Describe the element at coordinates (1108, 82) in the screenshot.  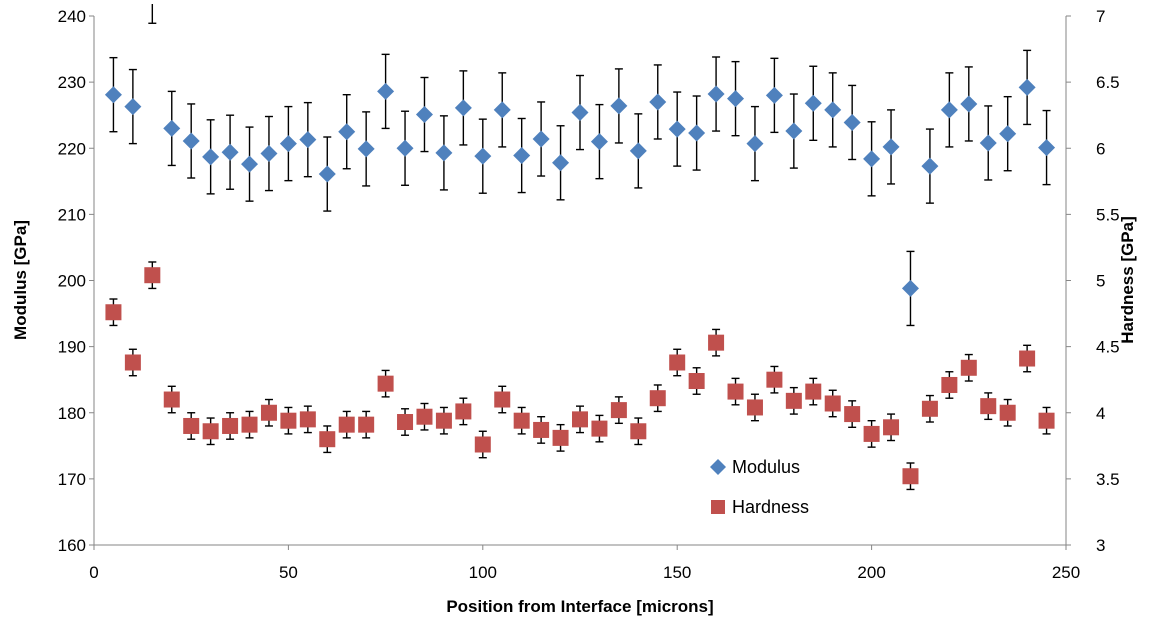
I see `y2-tick-label: 6.5` at that location.